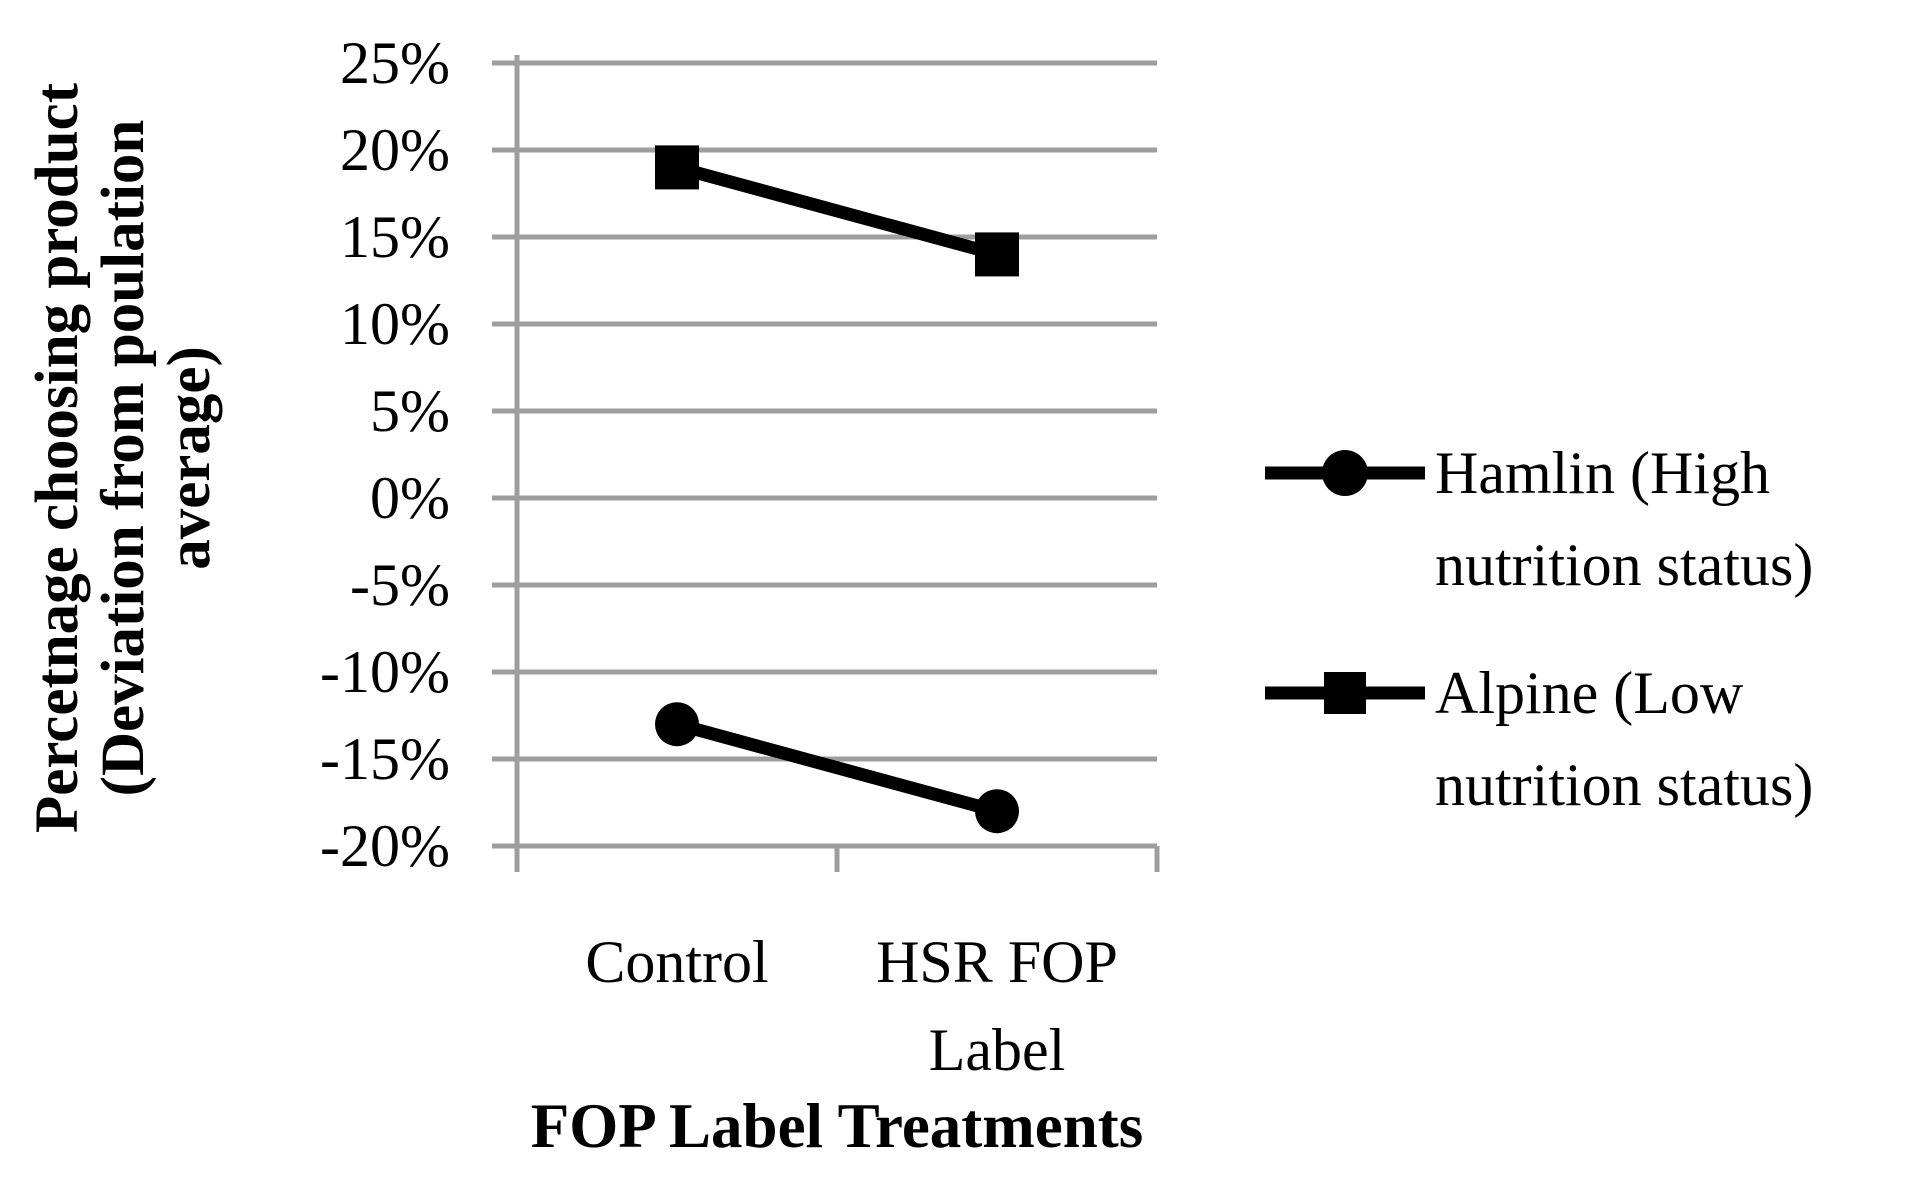  What do you see at coordinates (837, 1126) in the screenshot?
I see `x-axis-title: FOP Label Treatments` at bounding box center [837, 1126].